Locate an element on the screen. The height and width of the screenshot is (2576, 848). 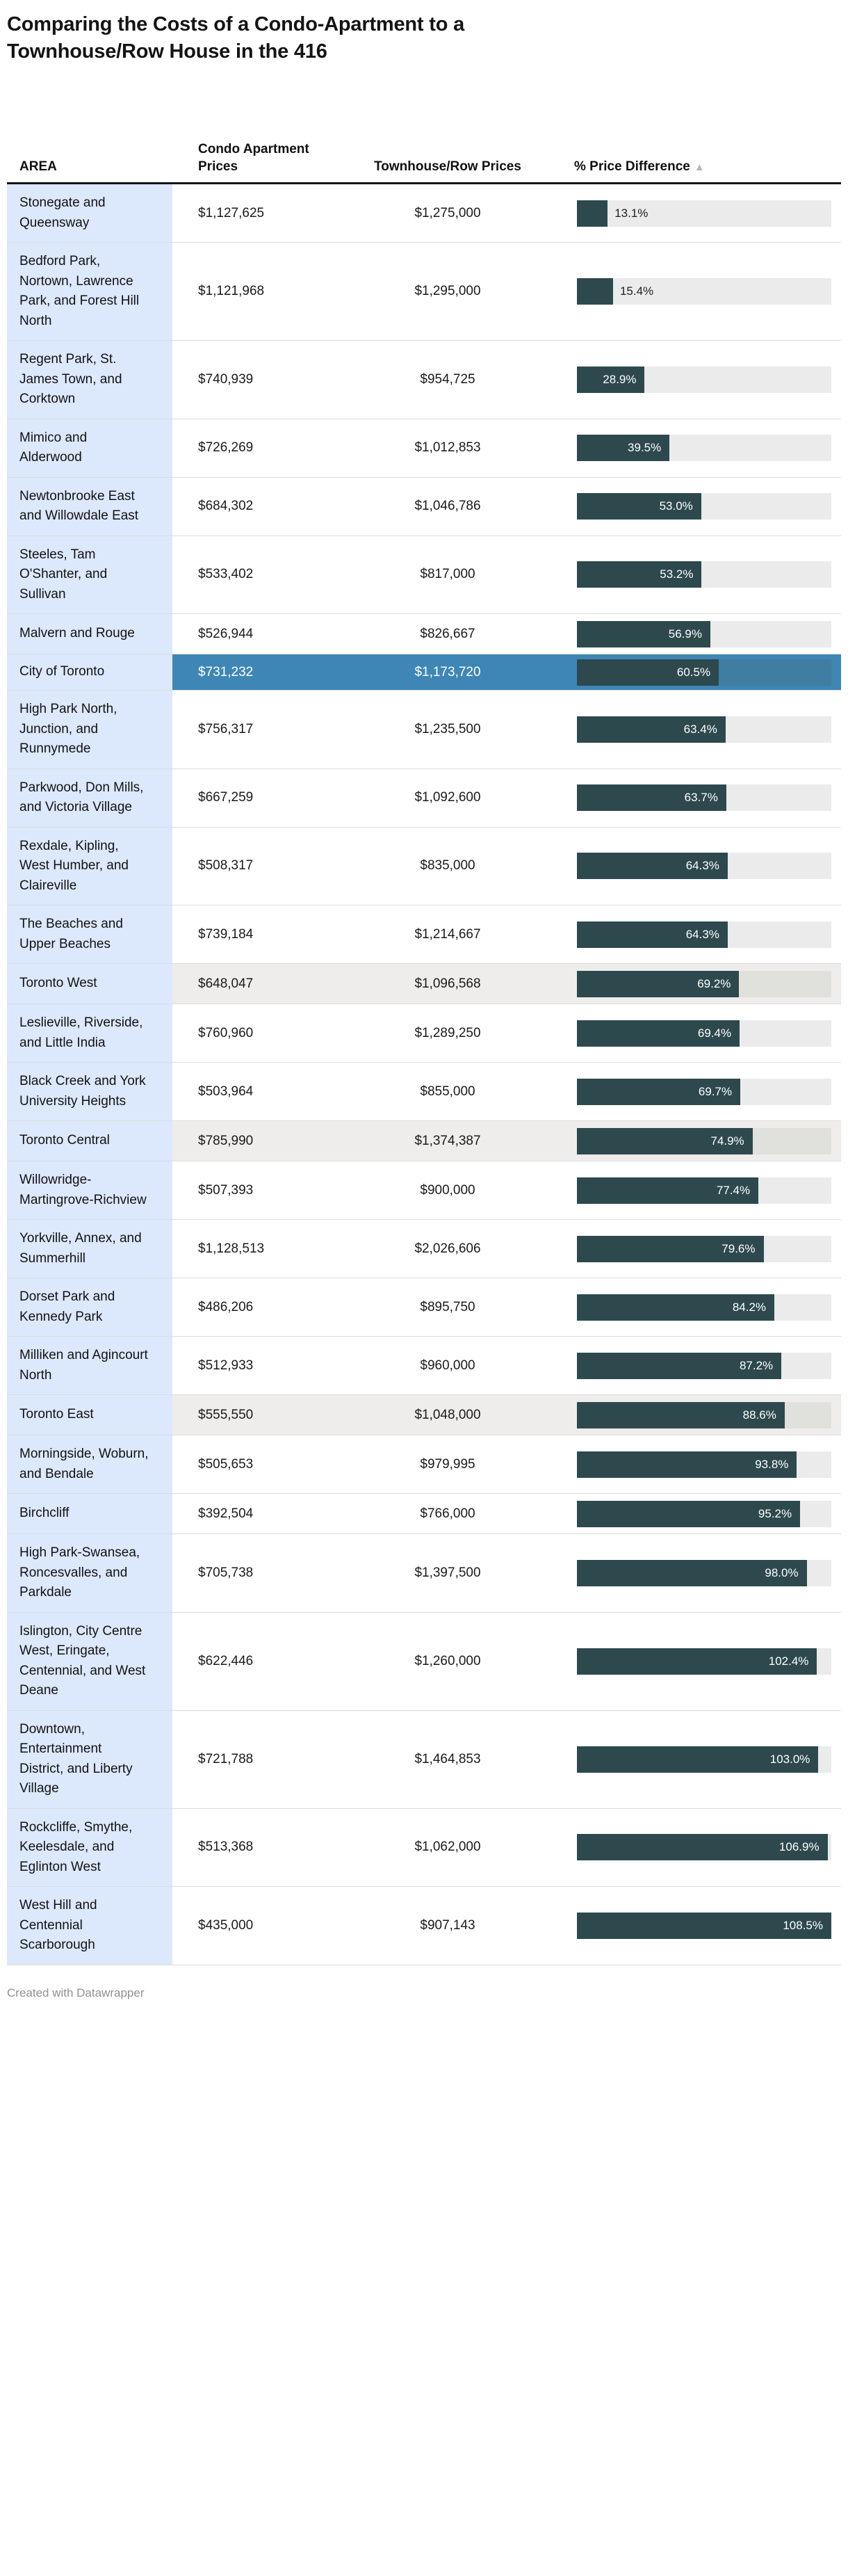
price-diff-cell: 98.0% is located at coordinates (705, 1573).